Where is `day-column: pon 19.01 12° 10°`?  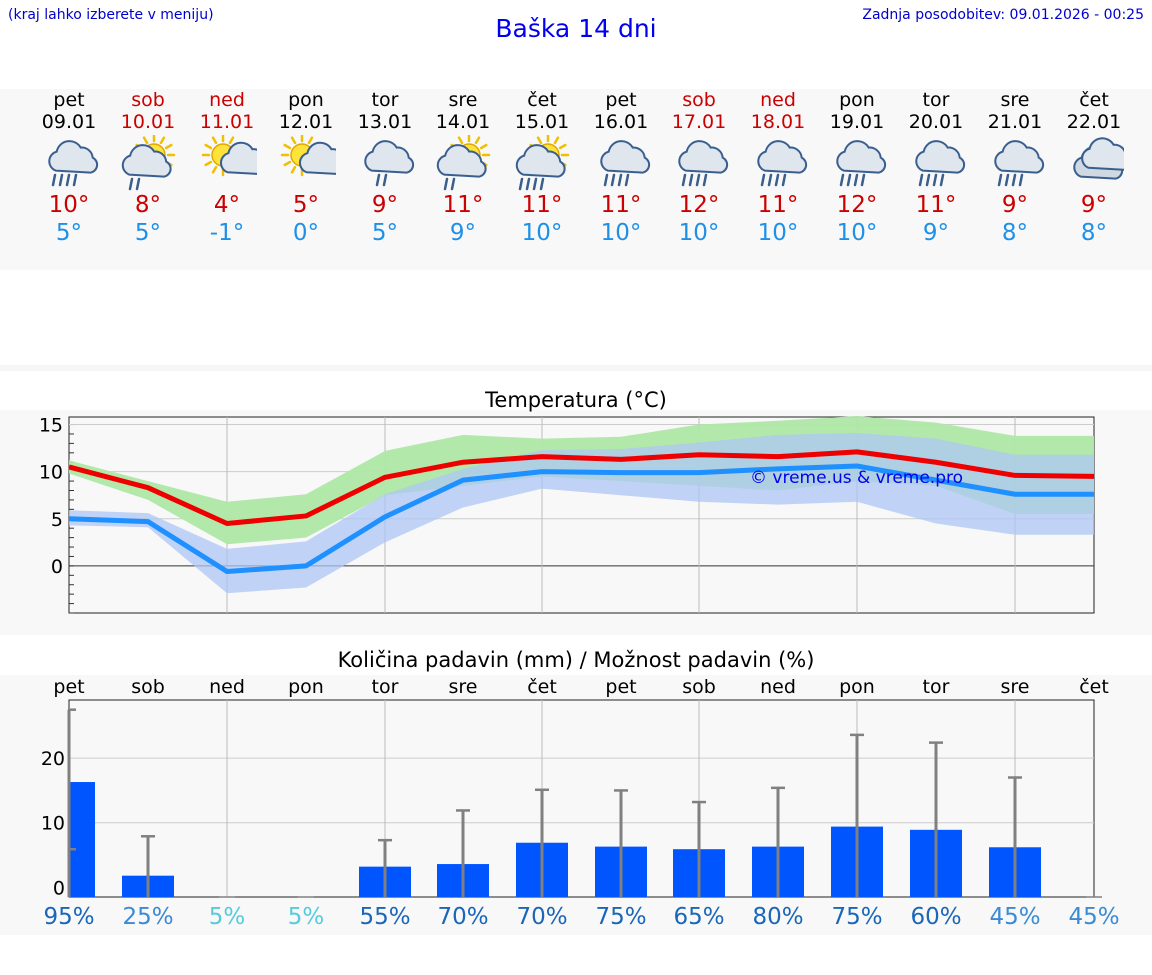 day-column: pon 19.01 12° 10° is located at coordinates (857, 168).